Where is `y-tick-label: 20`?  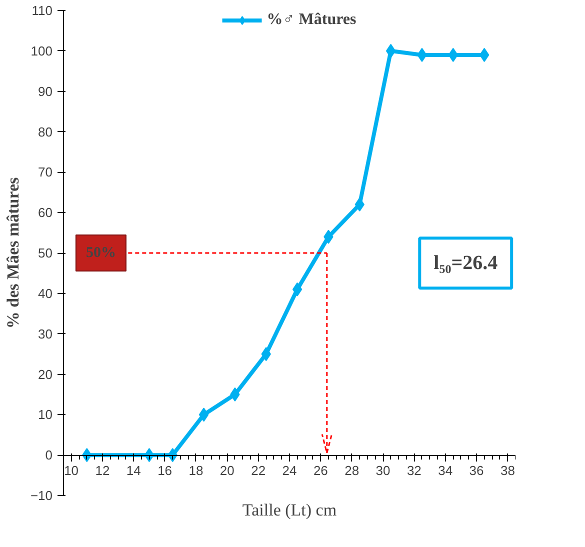
y-tick-label: 20 is located at coordinates (45, 374).